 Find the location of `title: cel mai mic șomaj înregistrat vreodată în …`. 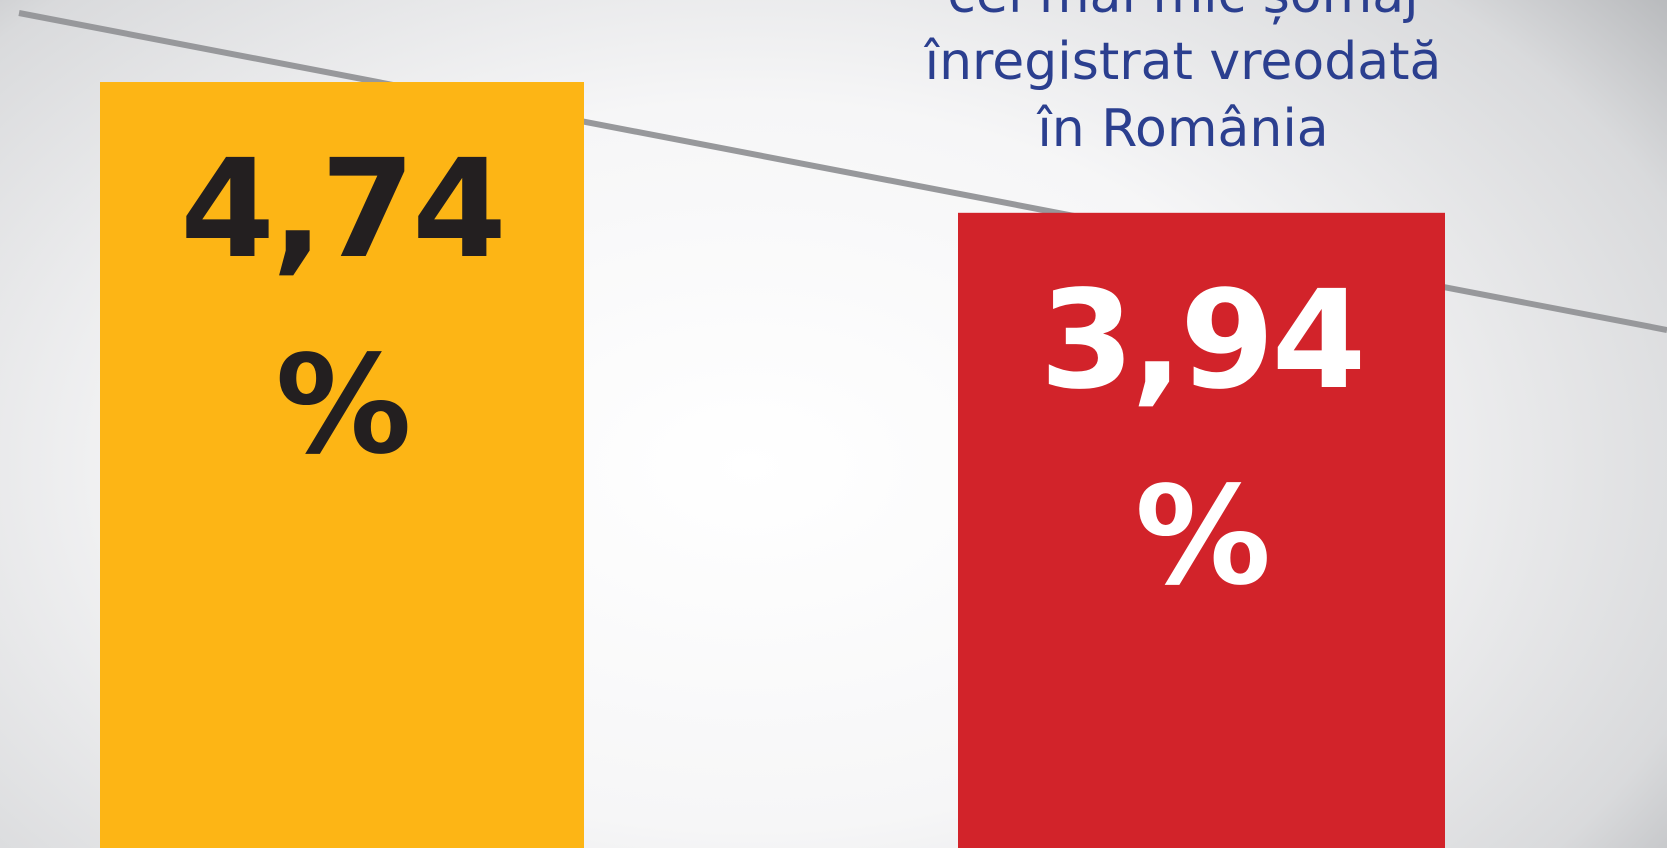

title: cel mai mic șomaj înregistrat vreodată în … is located at coordinates (1183, 81).